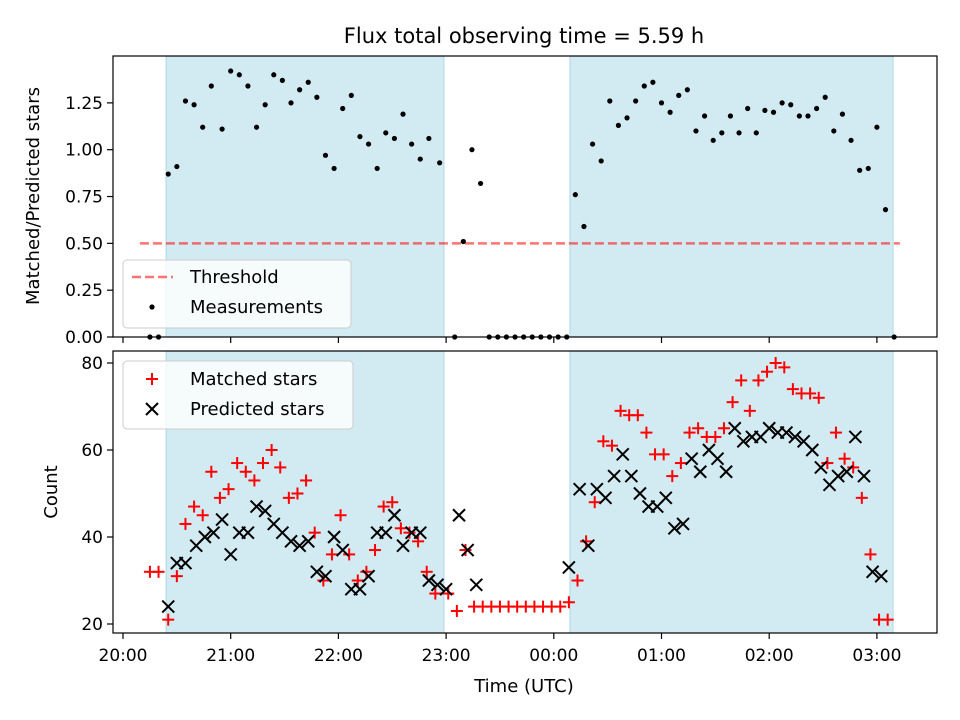 The width and height of the screenshot is (960, 720). Describe the element at coordinates (123, 656) in the screenshot. I see `x-tick-label: 20:00` at that location.